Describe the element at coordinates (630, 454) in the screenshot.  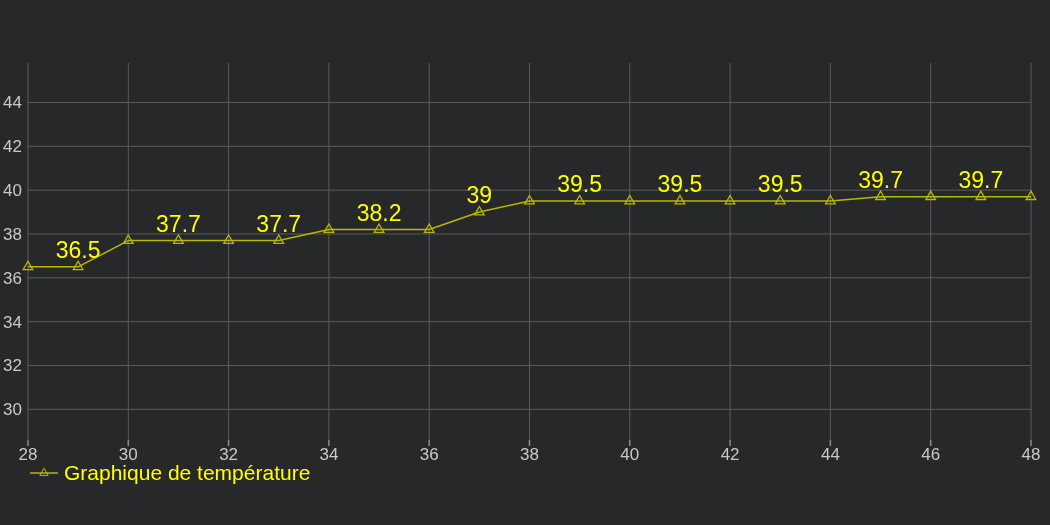
I see `x-tick-label: 40` at that location.